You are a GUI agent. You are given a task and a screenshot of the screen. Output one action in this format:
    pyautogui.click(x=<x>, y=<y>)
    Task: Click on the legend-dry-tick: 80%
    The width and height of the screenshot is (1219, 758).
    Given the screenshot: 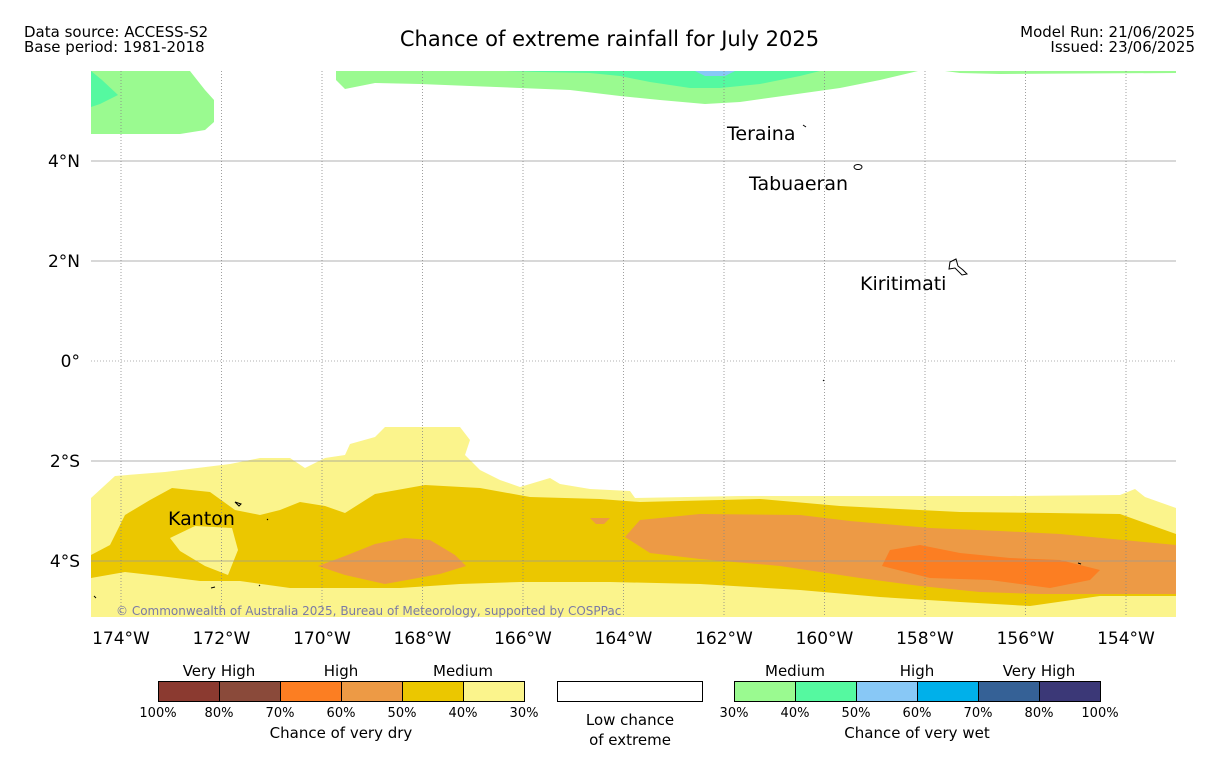 What is the action you would take?
    pyautogui.click(x=219, y=713)
    